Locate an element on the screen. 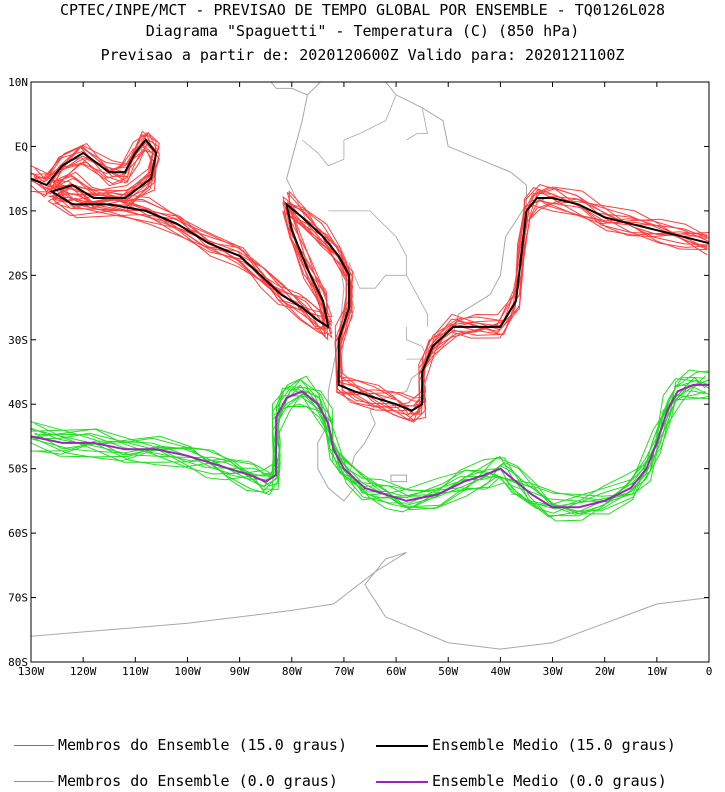  lon-tick-label: 10W is located at coordinates (657, 671).